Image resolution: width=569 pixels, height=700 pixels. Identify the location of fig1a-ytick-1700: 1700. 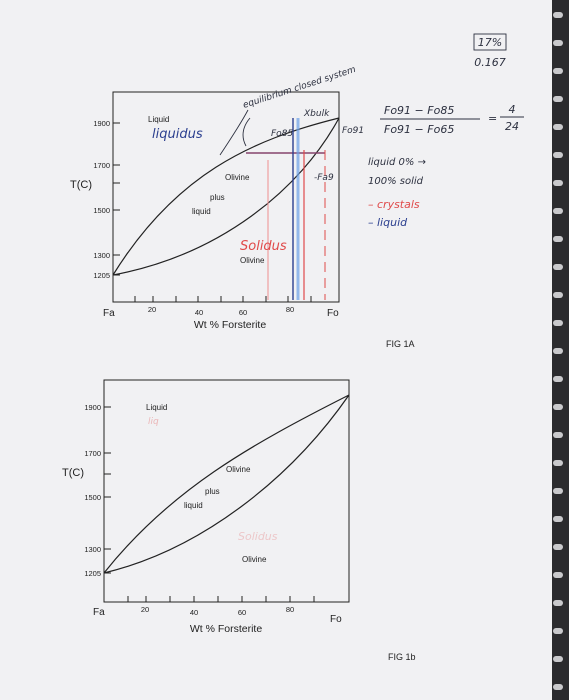
(101, 165).